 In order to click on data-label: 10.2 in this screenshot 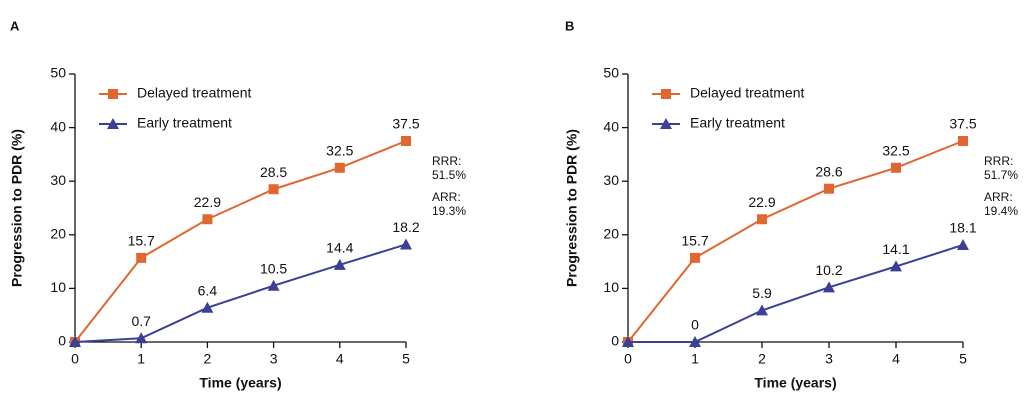, I will do `click(828, 270)`.